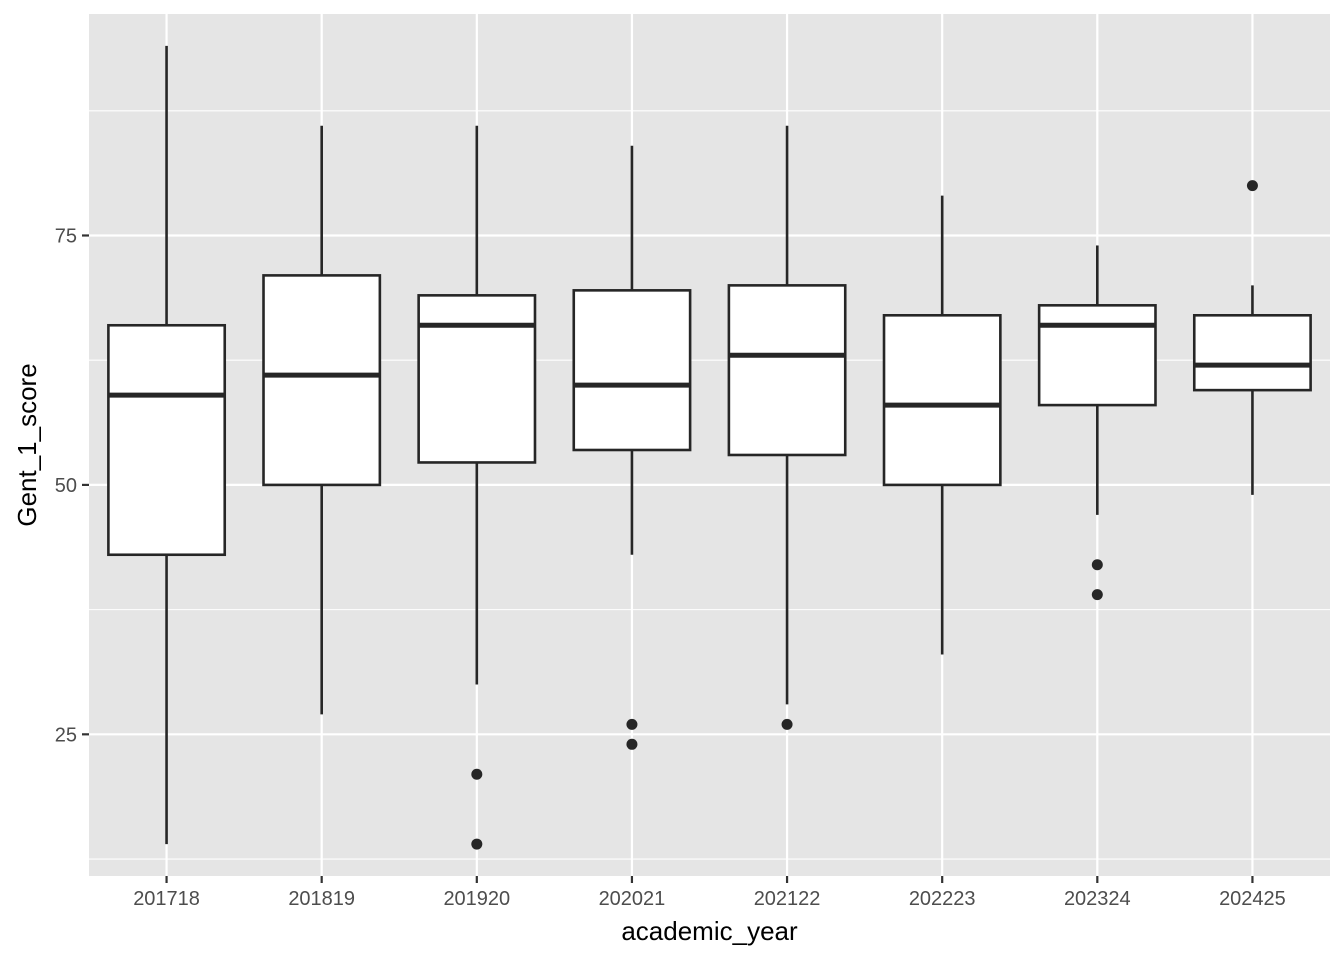 This screenshot has height=965, width=1344. What do you see at coordinates (787, 899) in the screenshot?
I see `x-tick-label: 202122` at bounding box center [787, 899].